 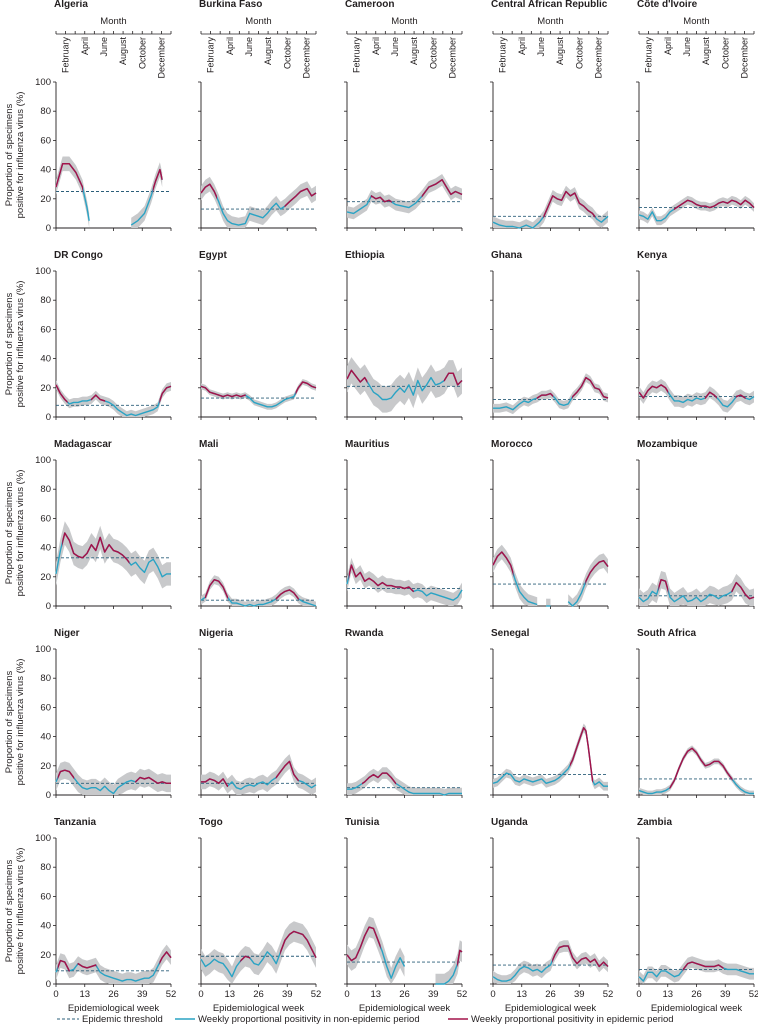 What do you see at coordinates (122, 1019) in the screenshot?
I see `legend-threshold-label: Epidemic threshold` at bounding box center [122, 1019].